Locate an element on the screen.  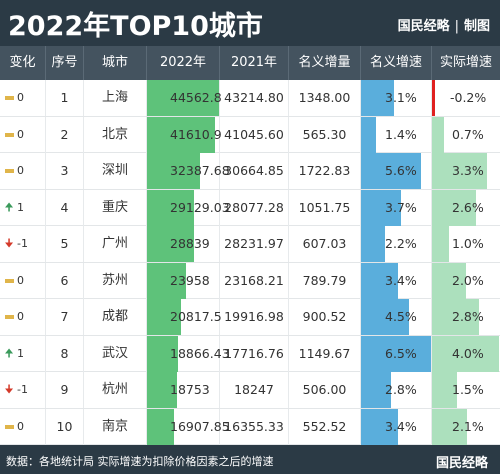
rank-cell: 6 is located at coordinates (65, 280).